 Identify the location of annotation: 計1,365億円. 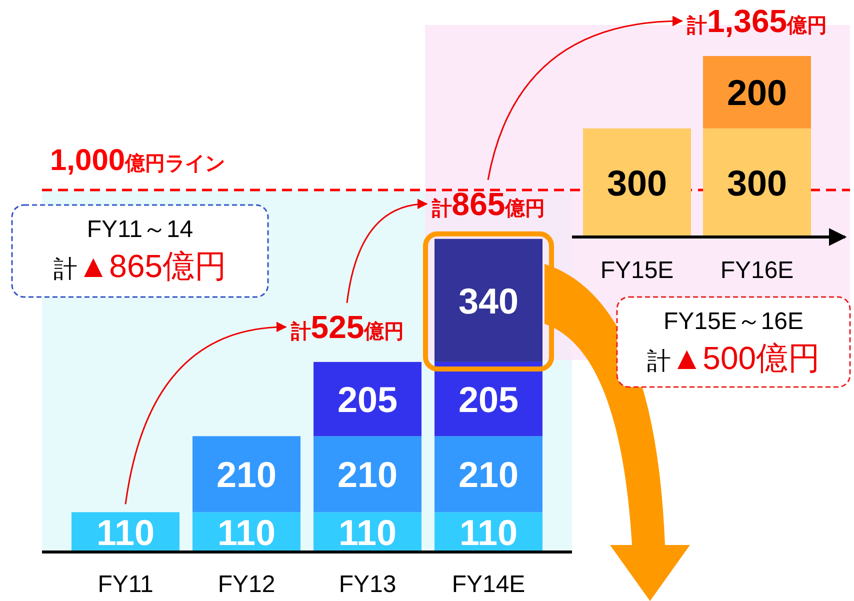
(757, 21).